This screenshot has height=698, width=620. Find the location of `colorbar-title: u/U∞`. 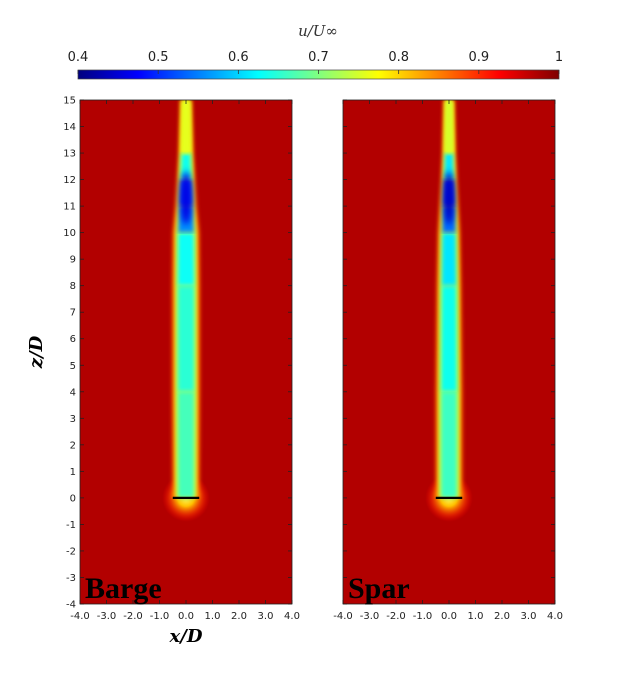

colorbar-title: u/U∞ is located at coordinates (318, 31).